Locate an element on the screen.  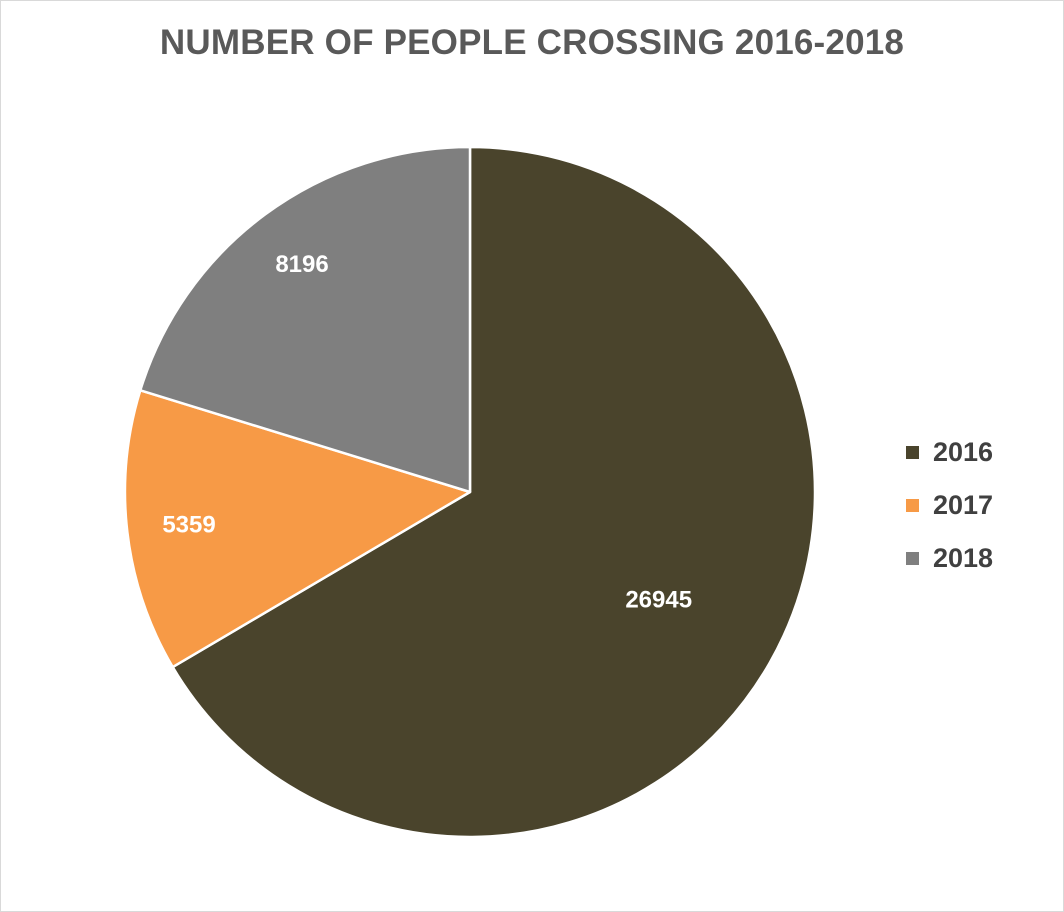
chart-title: NUMBER OF PEOPLE CROSSING 2016-2018 is located at coordinates (532, 42).